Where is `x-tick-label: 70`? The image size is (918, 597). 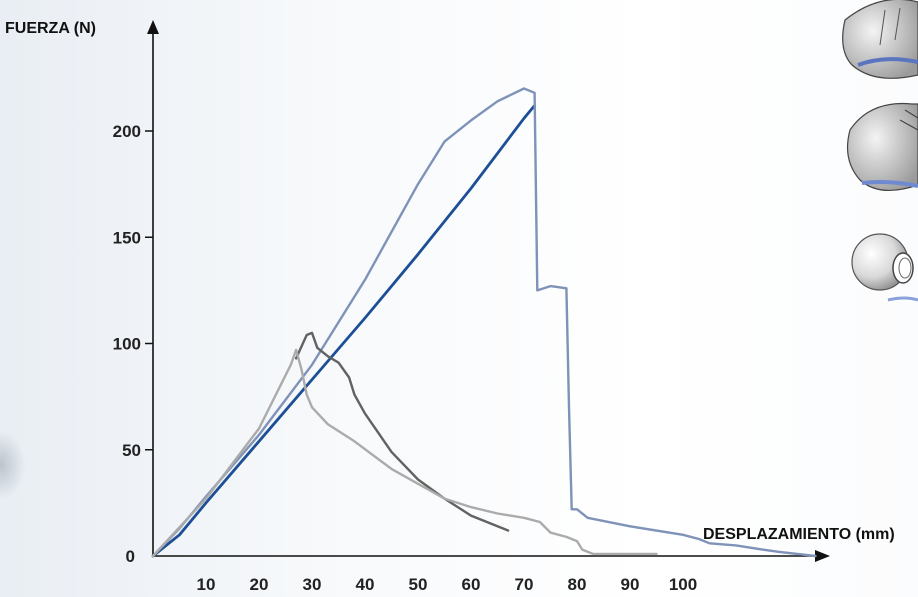 x-tick-label: 70 is located at coordinates (524, 584).